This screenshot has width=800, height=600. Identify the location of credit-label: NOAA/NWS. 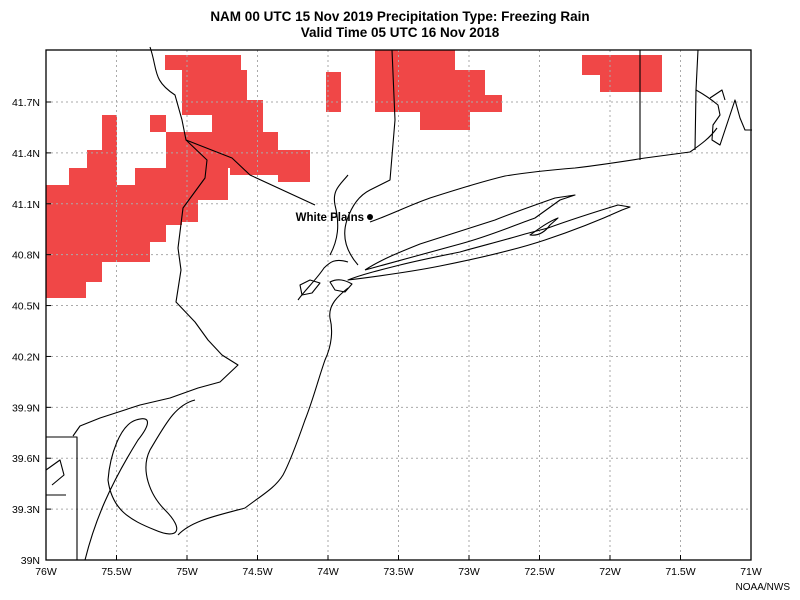
(762, 587).